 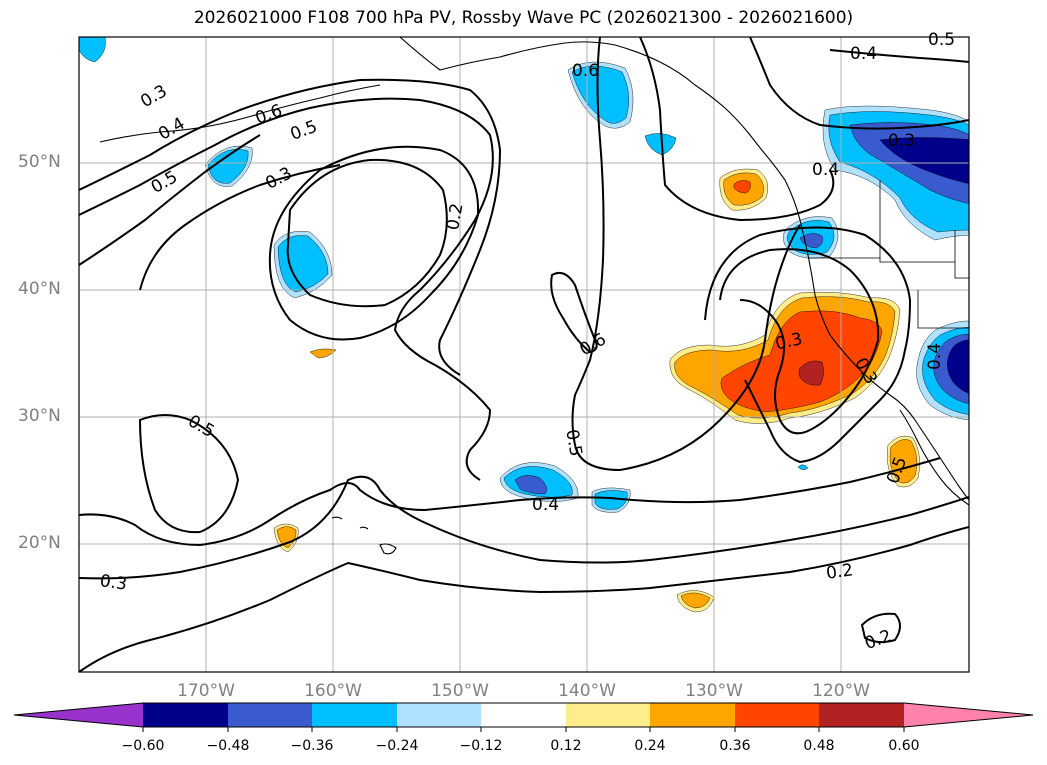 I want to click on colorbar, so click(x=523, y=717).